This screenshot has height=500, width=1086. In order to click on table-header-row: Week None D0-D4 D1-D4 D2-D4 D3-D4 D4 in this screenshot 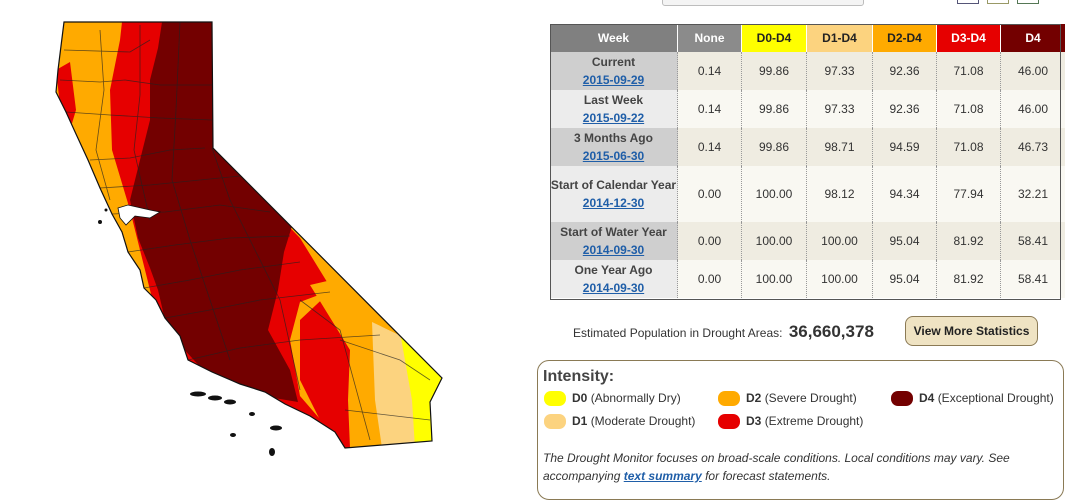, I will do `click(807, 38)`.